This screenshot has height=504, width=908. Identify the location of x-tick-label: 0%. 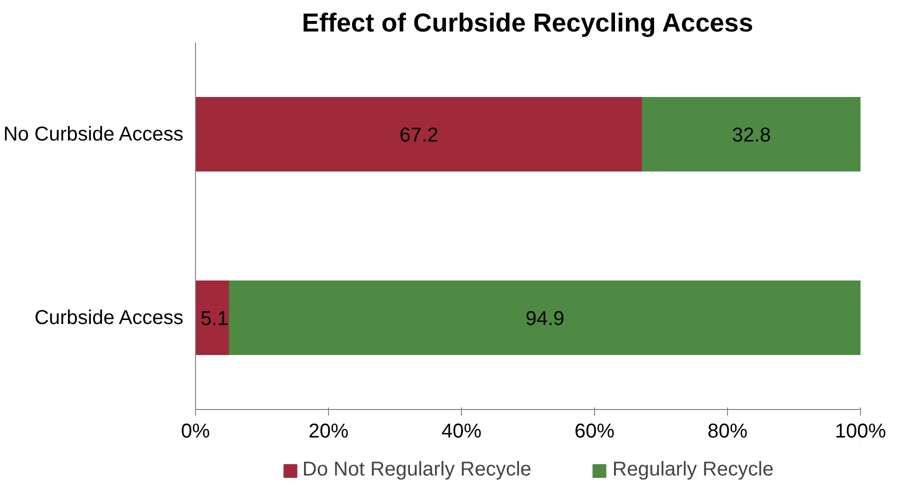
(195, 431).